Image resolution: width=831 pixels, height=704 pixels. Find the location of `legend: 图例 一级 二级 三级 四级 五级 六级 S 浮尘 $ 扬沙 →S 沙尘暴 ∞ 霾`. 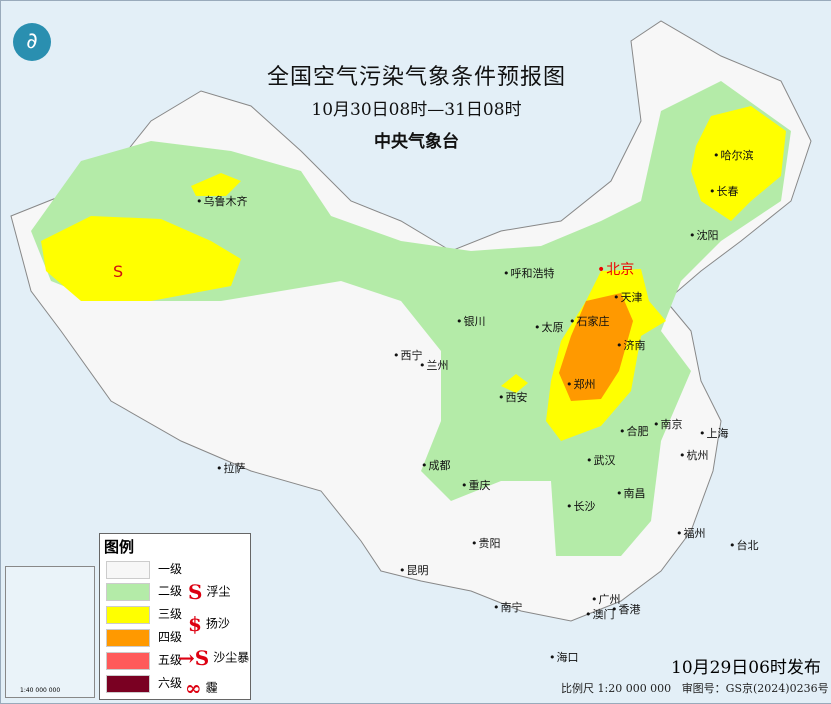

legend: 图例 一级 二级 三级 四级 五级 六级 S 浮尘 $ 扬沙 →S 沙尘暴 ∞ 霾 is located at coordinates (175, 616).